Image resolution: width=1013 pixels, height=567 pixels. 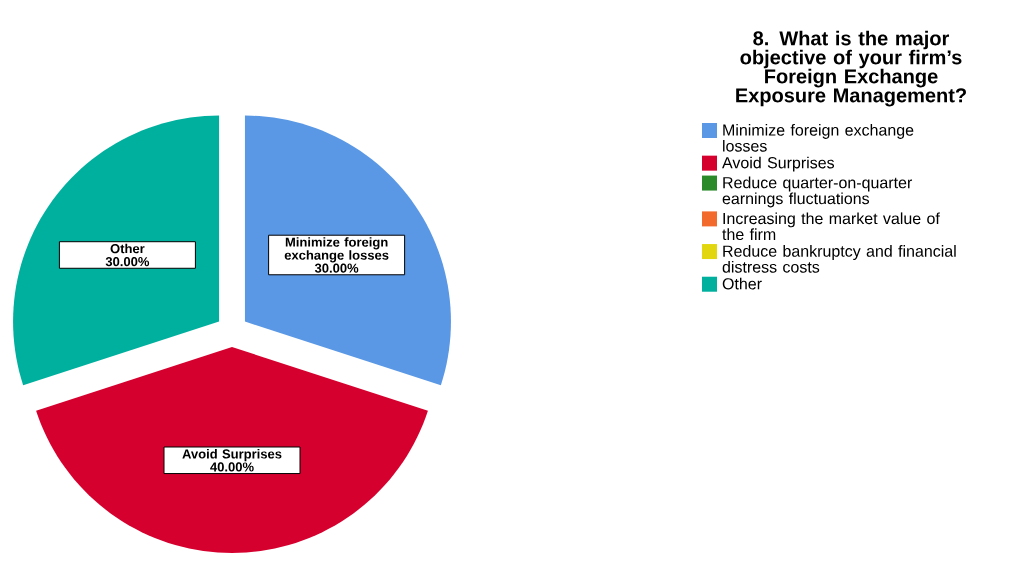 What do you see at coordinates (778, 164) in the screenshot?
I see `legend-label: Avoid Surprises` at bounding box center [778, 164].